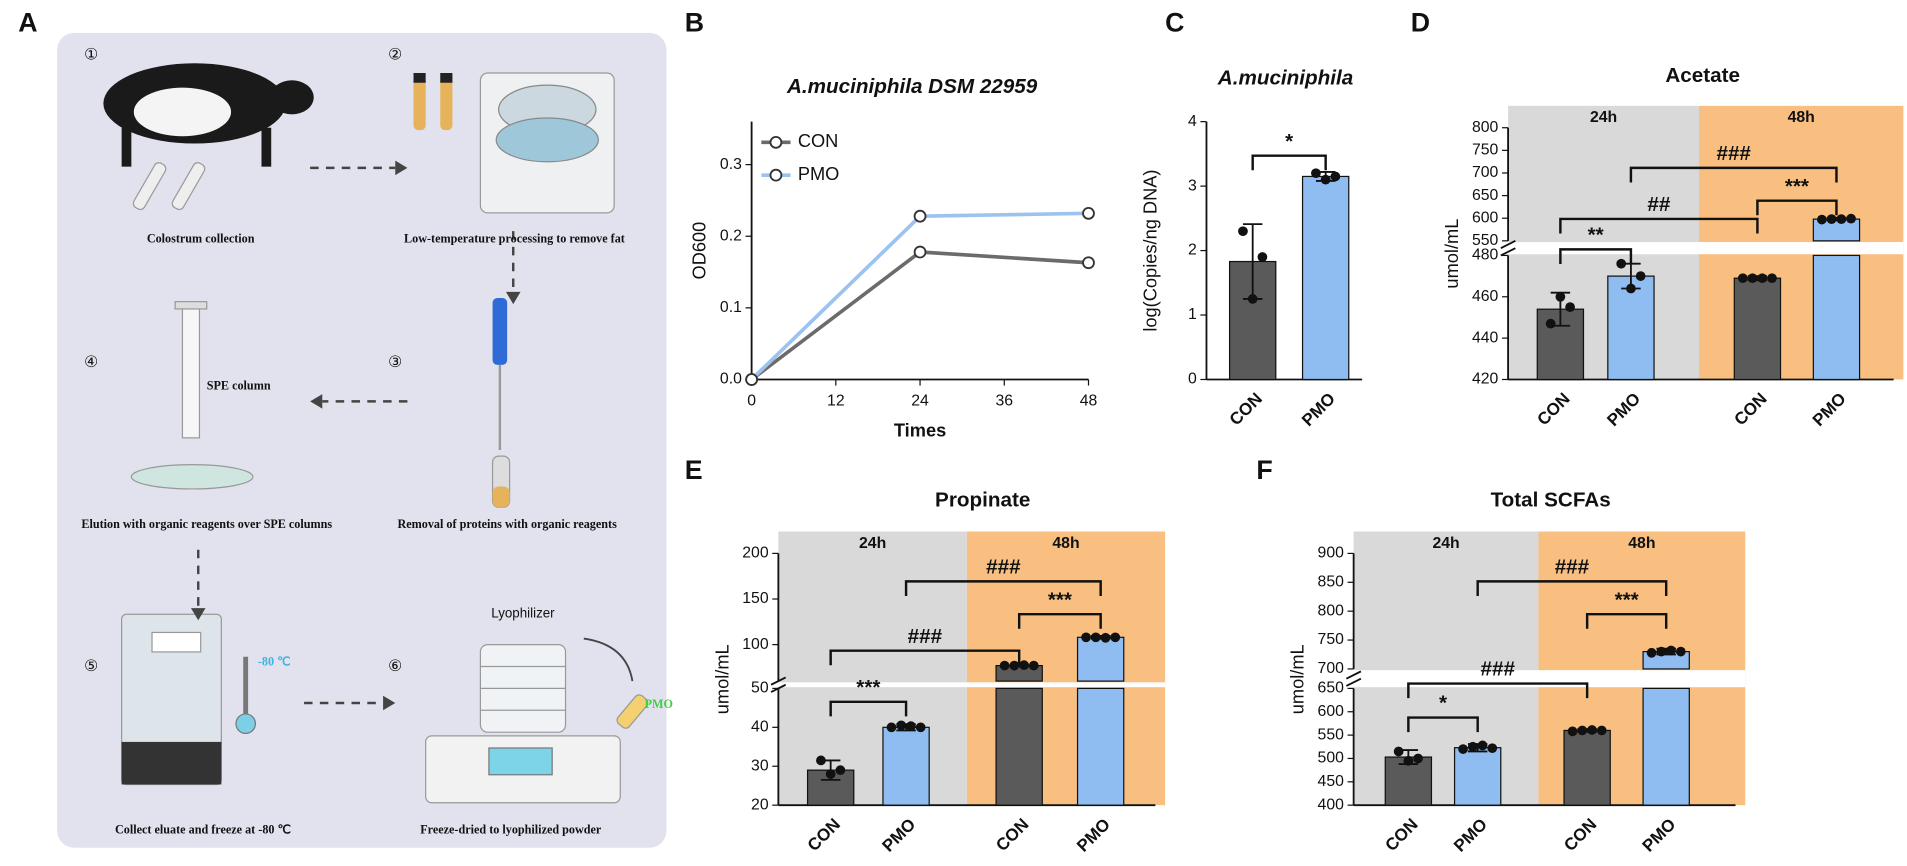 Image resolution: width=1907 pixels, height=866 pixels. What do you see at coordinates (395, 665) in the screenshot?
I see `step-number: ⑥` at bounding box center [395, 665].